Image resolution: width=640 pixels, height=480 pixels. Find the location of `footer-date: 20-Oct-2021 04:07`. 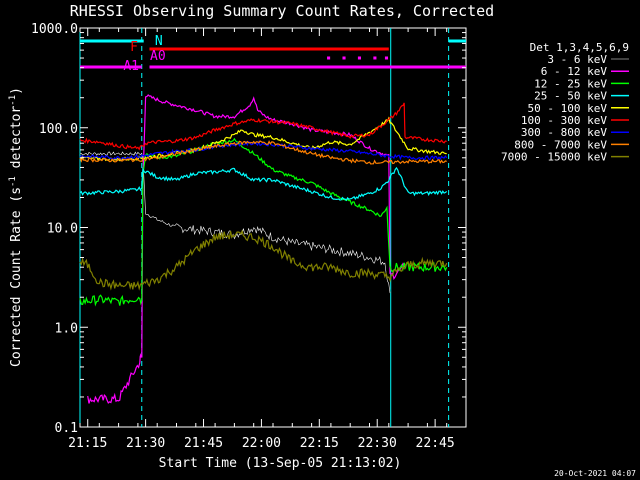

footer-date: 20-Oct-2021 04:07 is located at coordinates (595, 473).